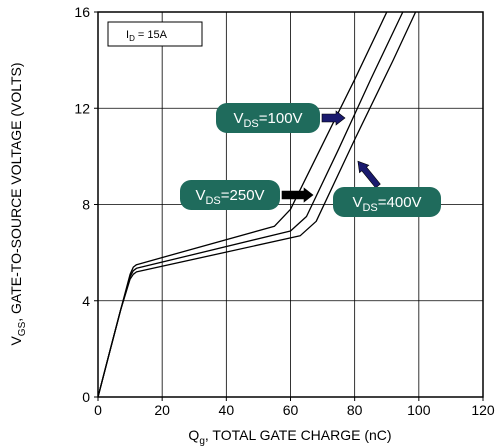 The width and height of the screenshot is (499, 446). Describe the element at coordinates (98, 410) in the screenshot. I see `x-tick-label: 0` at that location.